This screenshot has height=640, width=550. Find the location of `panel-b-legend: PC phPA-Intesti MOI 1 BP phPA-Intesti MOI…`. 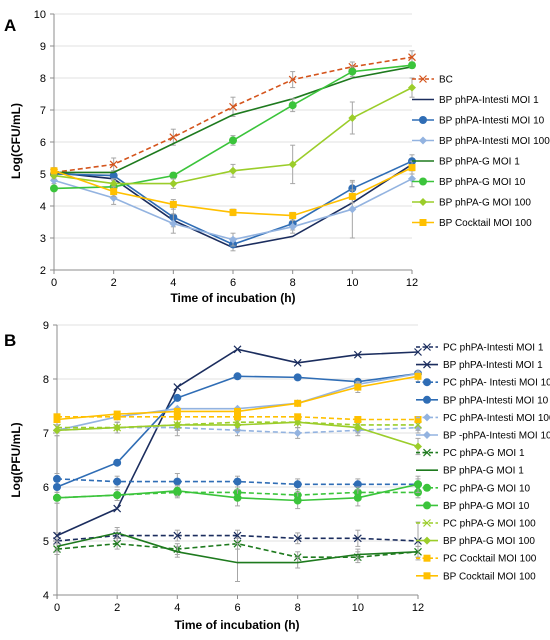

panel-b-legend: PC phPA-Intesti MOI 1 BP phPA-Intesti MOI… is located at coordinates (483, 462).